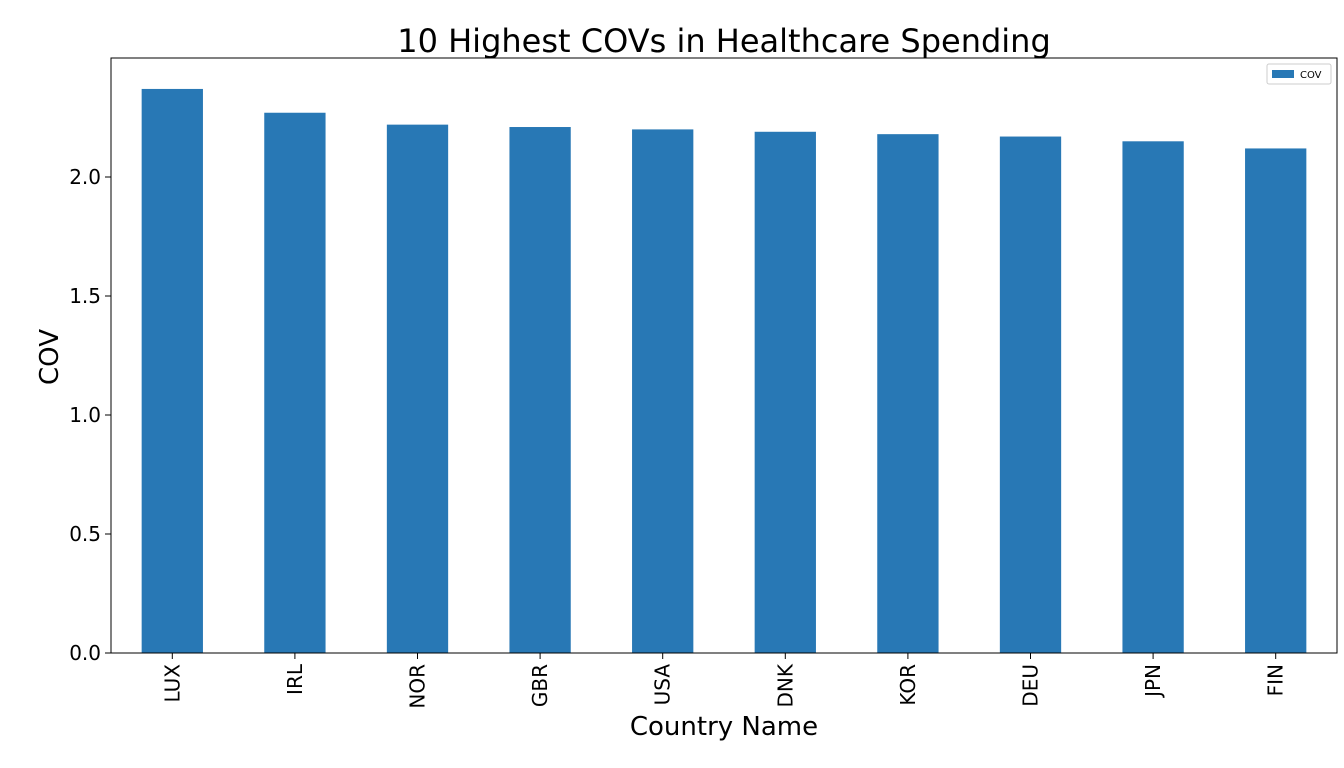 The height and width of the screenshot is (768, 1344). What do you see at coordinates (1276, 680) in the screenshot?
I see `x-tick-label: FIN` at bounding box center [1276, 680].